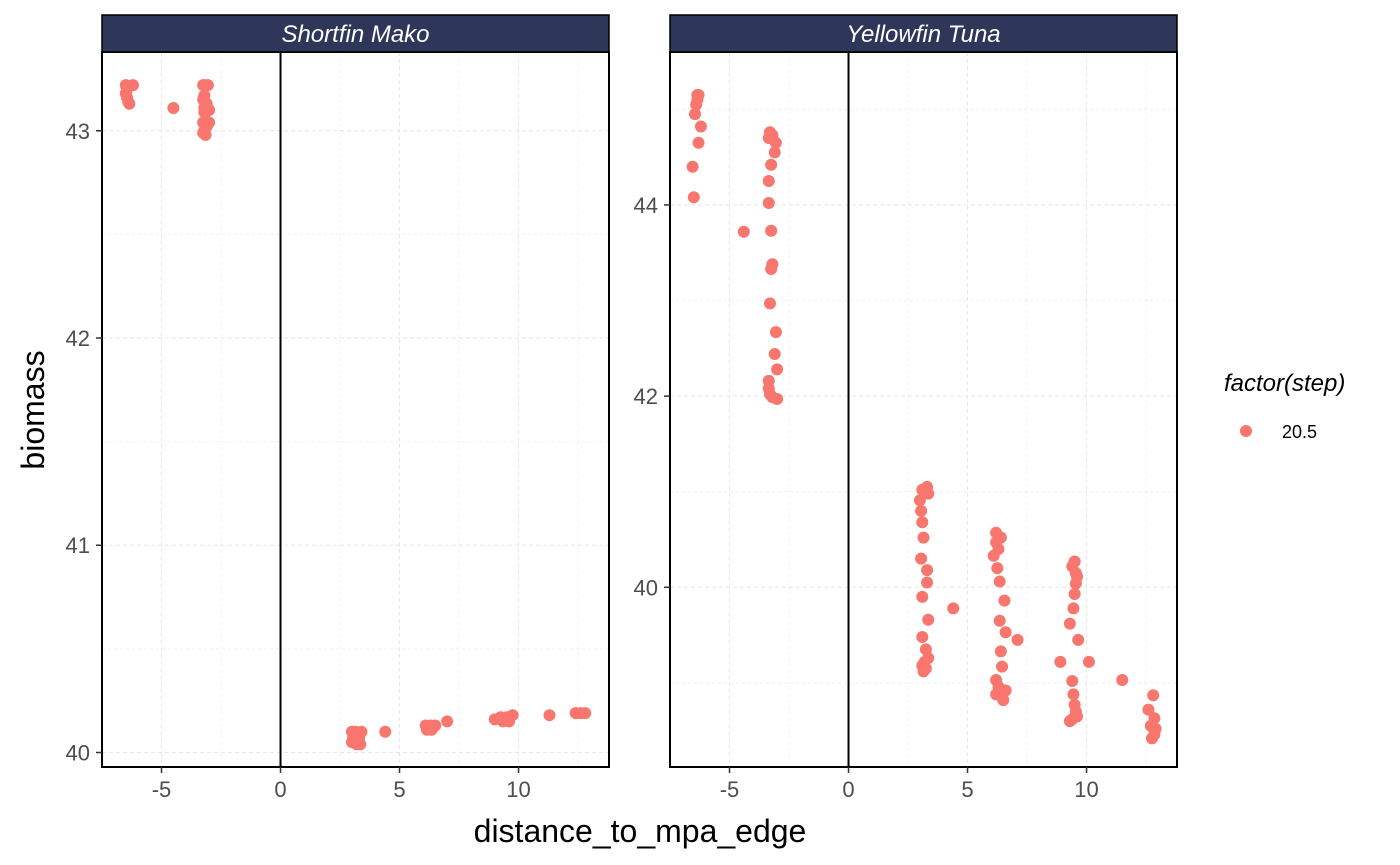  Describe the element at coordinates (1299, 432) in the screenshot. I see `legend-entry-label: 20.5` at that location.